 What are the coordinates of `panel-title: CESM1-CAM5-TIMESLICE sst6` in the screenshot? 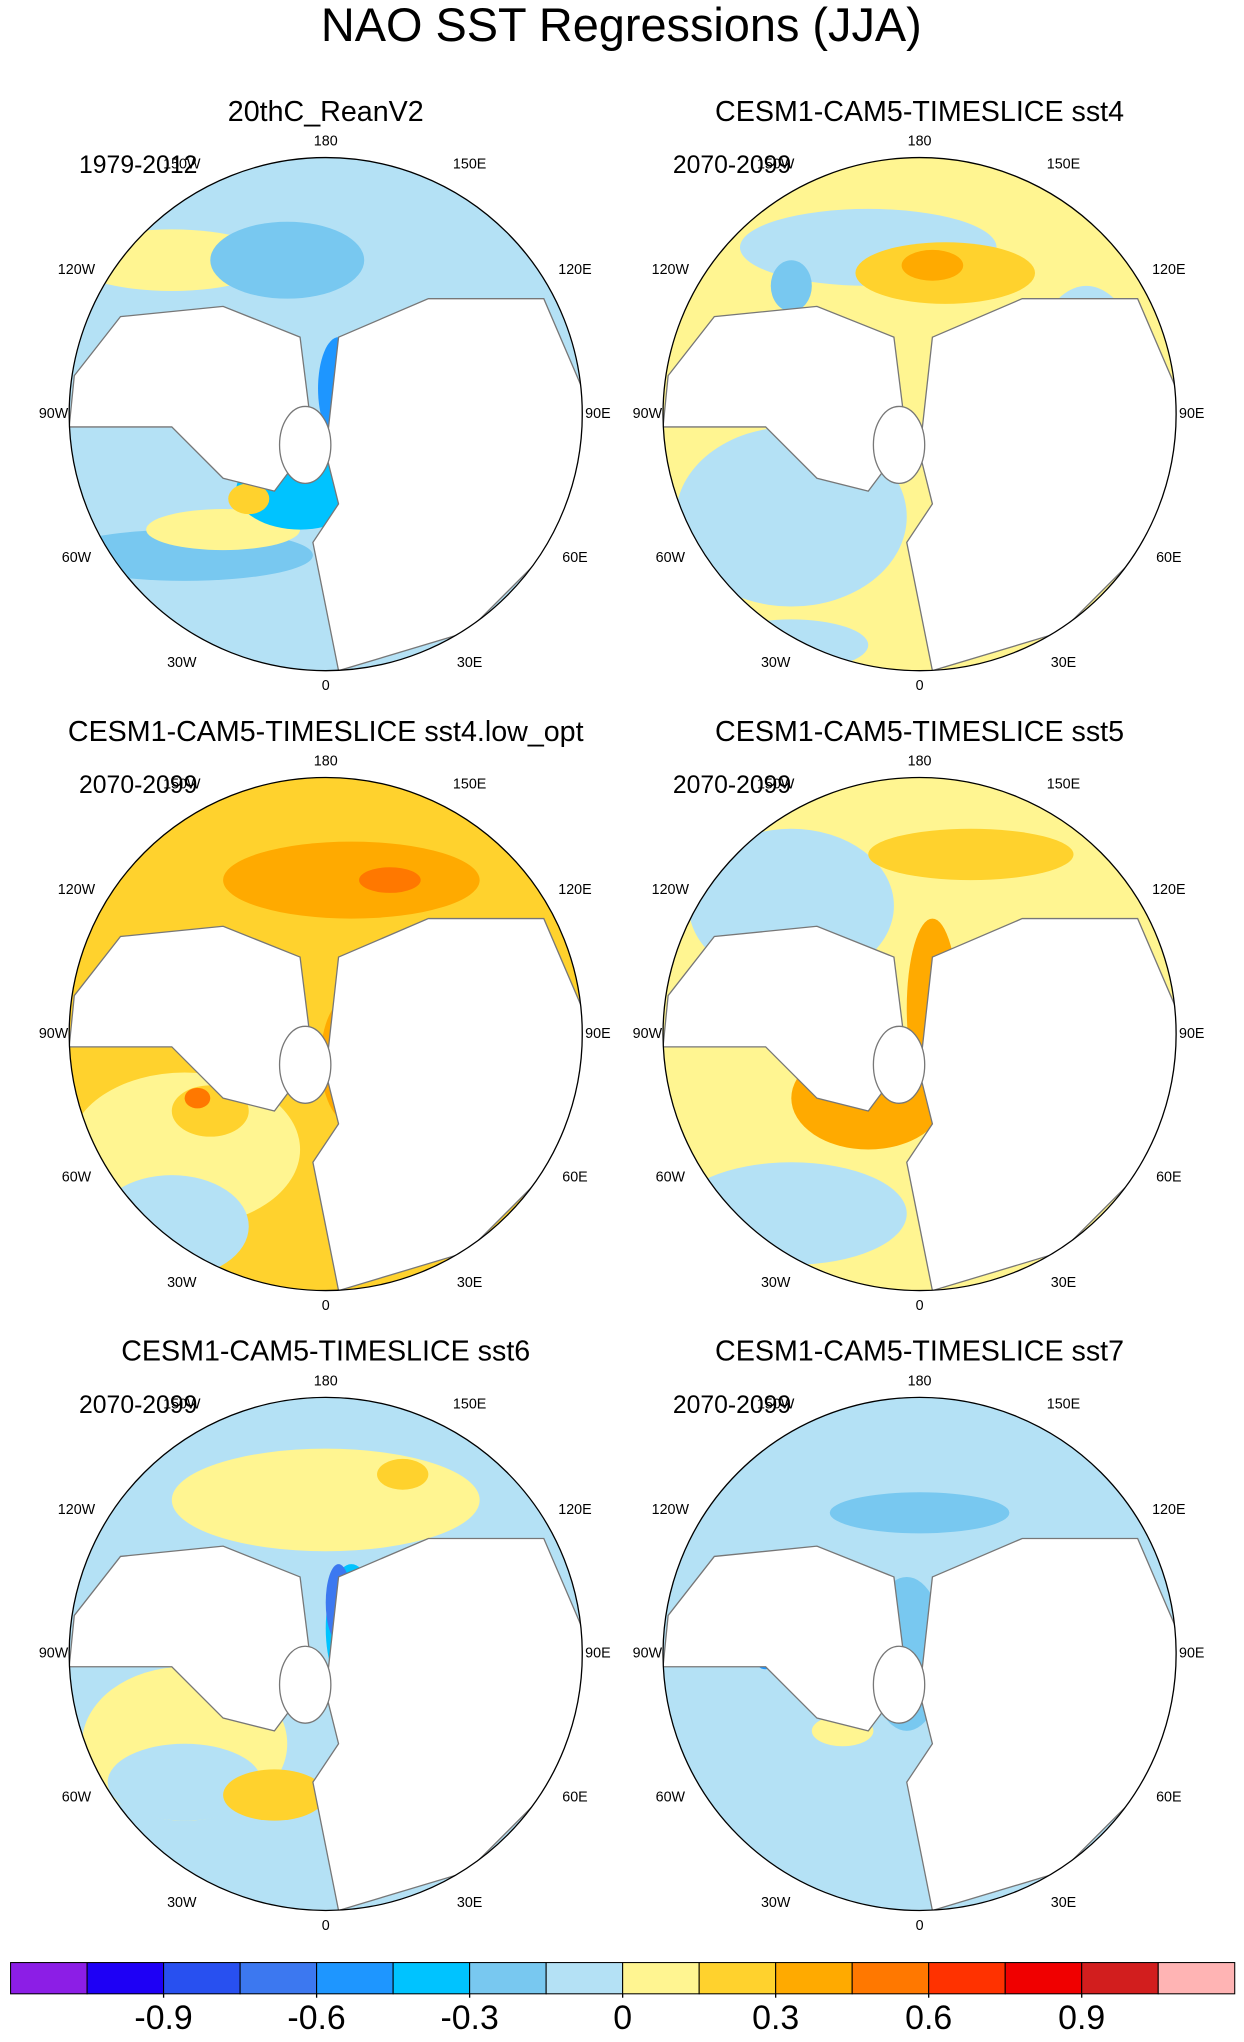 It's located at (325, 1352).